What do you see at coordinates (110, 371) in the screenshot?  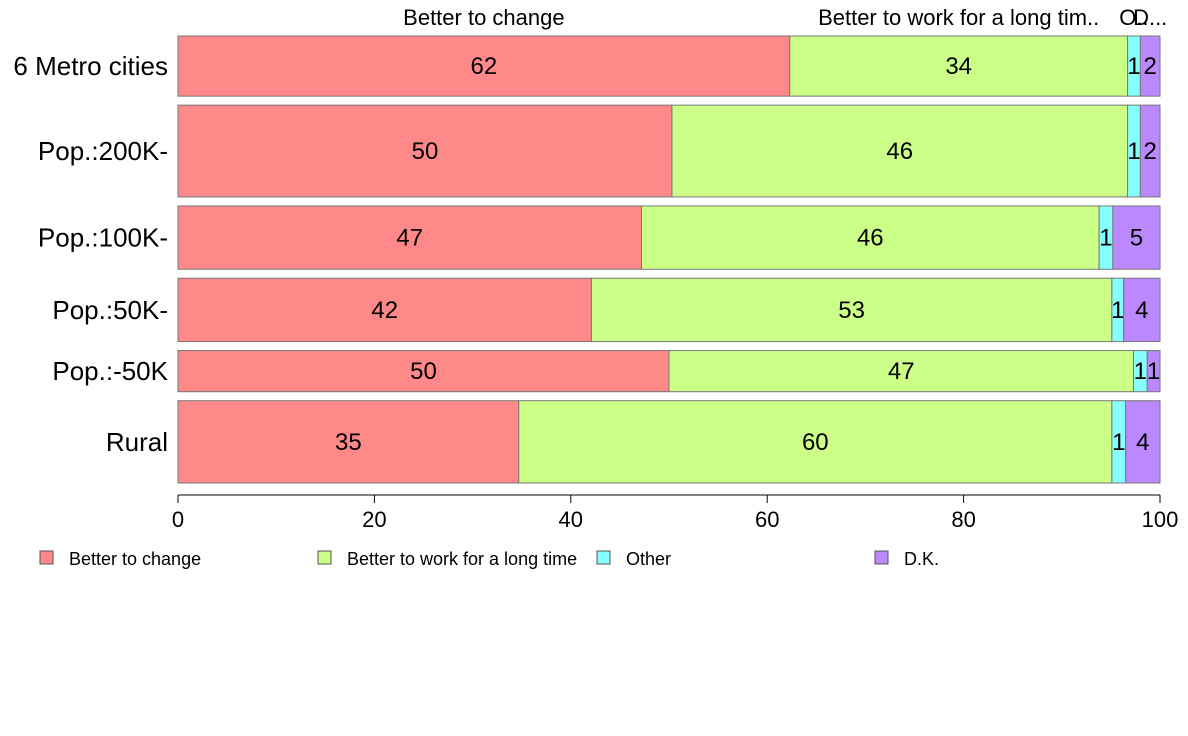 I see `category-label-pop-50k: Pop.:-50K` at bounding box center [110, 371].